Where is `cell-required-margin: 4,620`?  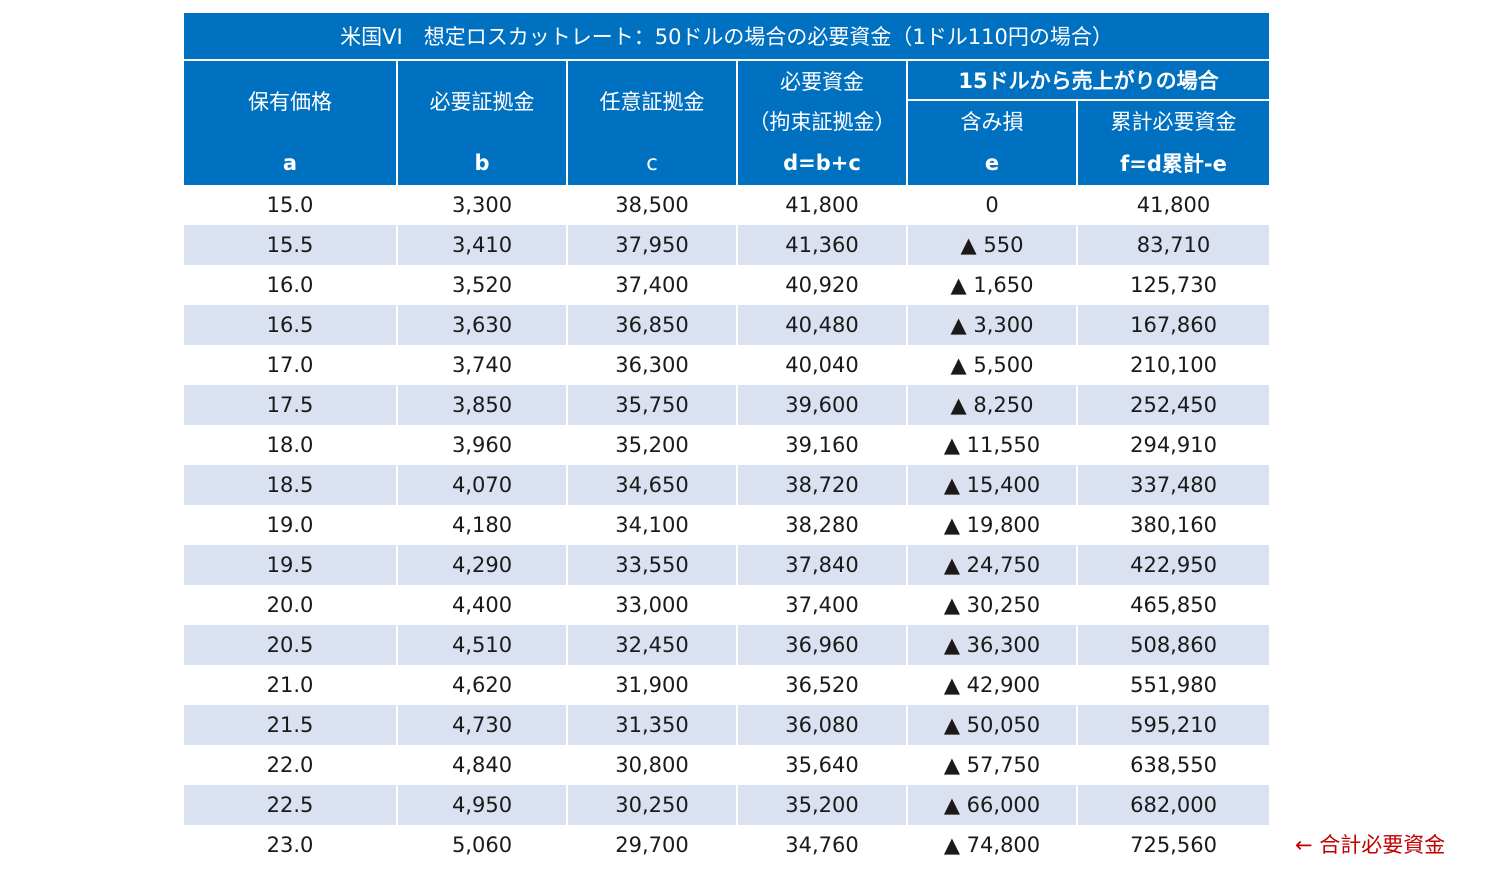
cell-required-margin: 4,620 is located at coordinates (481, 685).